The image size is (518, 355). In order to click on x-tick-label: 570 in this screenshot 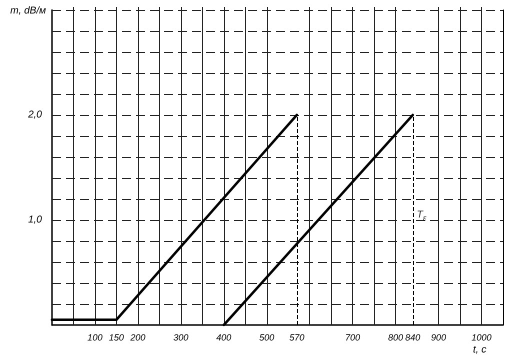, I will do `click(296, 337)`.